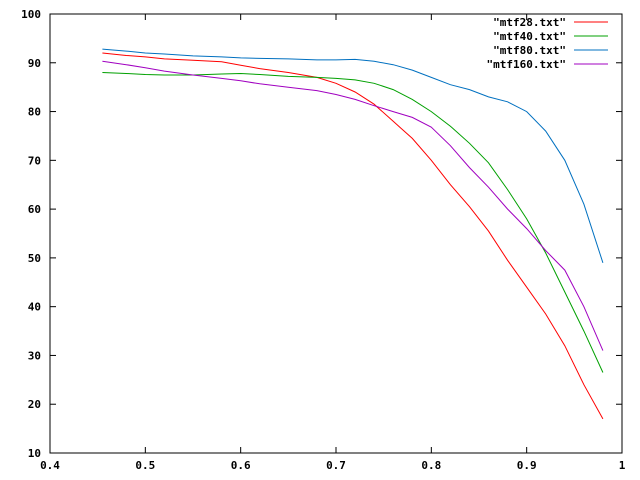 The height and width of the screenshot is (480, 640). Describe the element at coordinates (34, 209) in the screenshot. I see `y-tick-label: 60` at that location.